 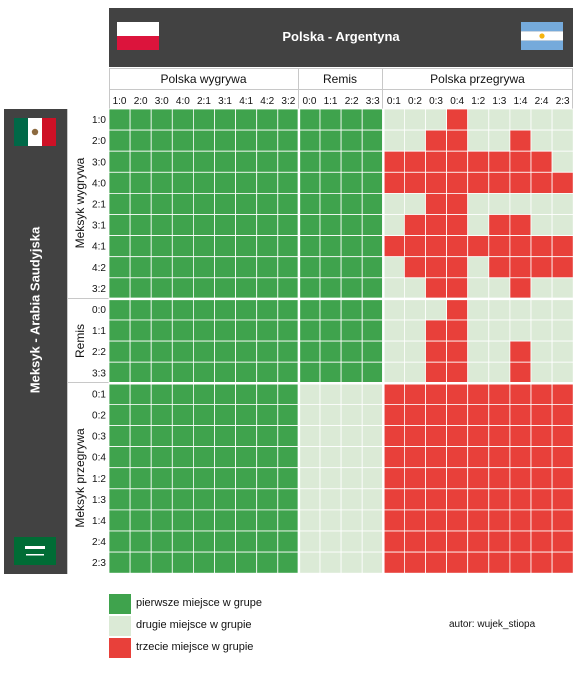 I want to click on match-title: Polska - Argentyna, so click(x=341, y=36).